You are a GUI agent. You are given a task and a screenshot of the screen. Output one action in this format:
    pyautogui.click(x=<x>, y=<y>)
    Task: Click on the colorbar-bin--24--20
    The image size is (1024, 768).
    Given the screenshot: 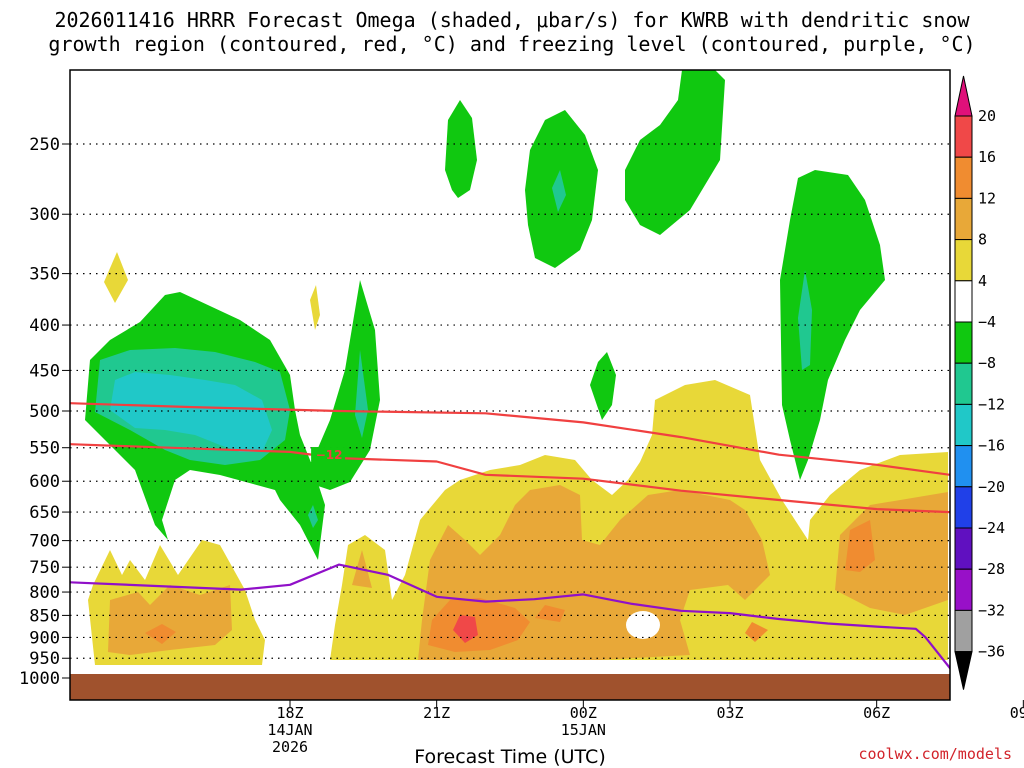 What is the action you would take?
    pyautogui.click(x=963, y=507)
    